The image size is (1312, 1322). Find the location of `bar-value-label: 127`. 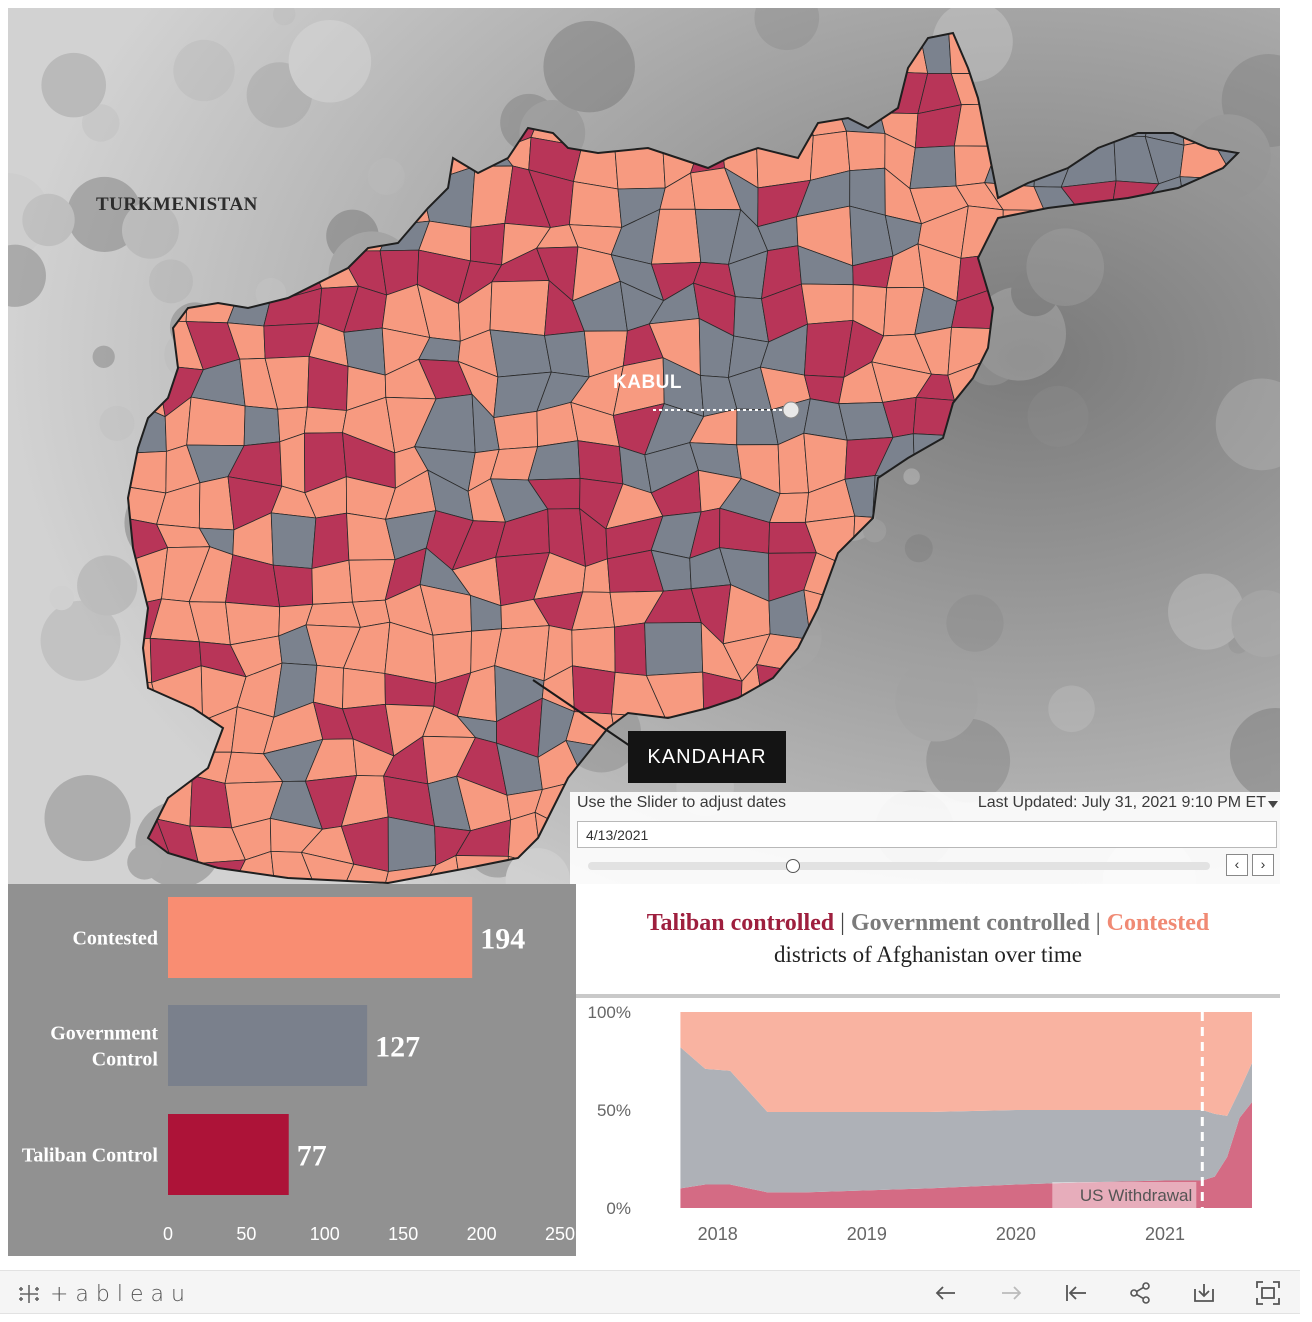

bar-value-label: 127 is located at coordinates (397, 1047).